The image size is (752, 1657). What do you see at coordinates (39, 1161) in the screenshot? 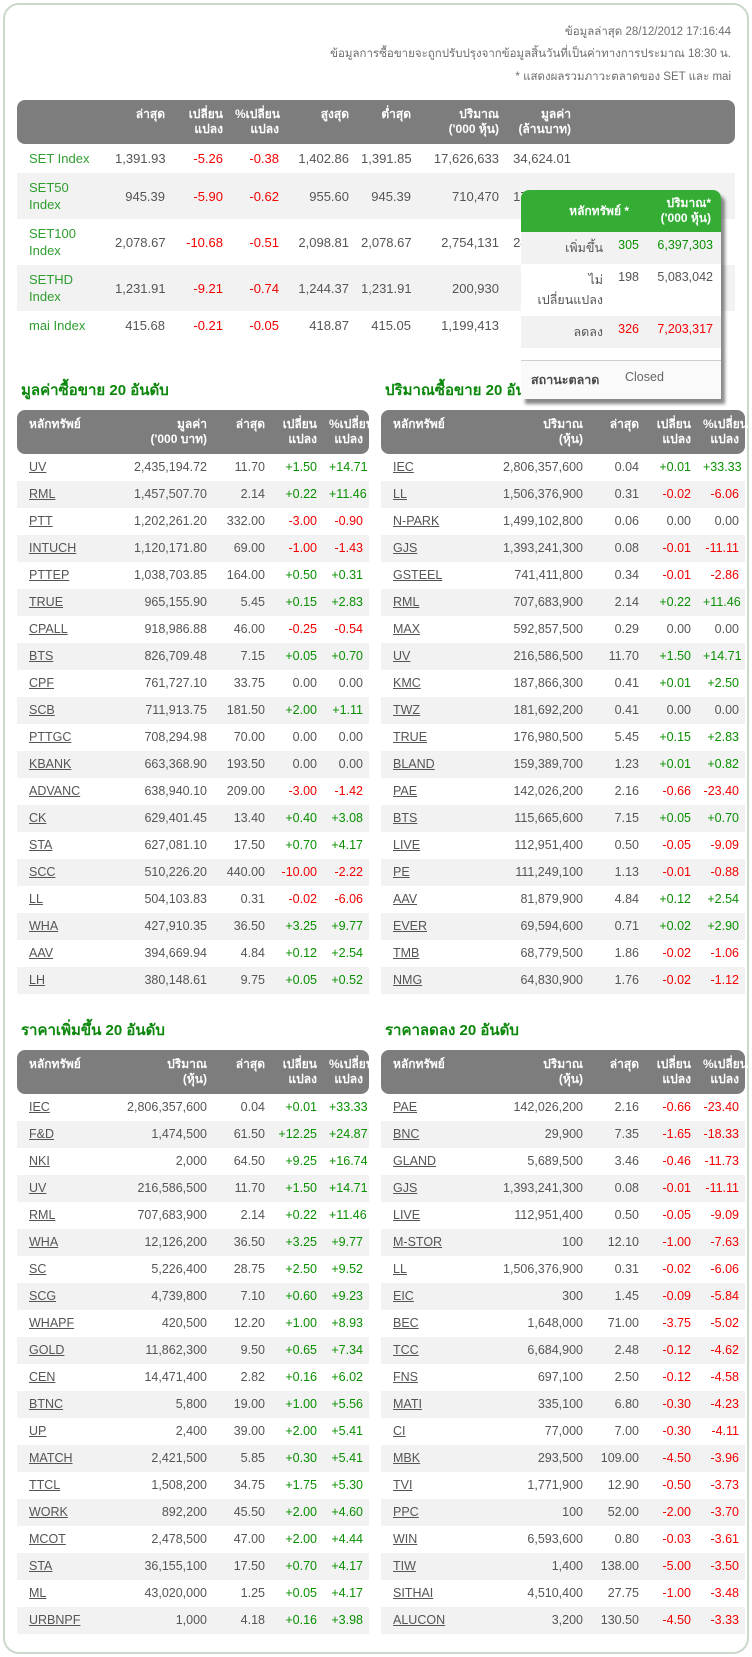
I see `stock-symbol-link: NKI` at bounding box center [39, 1161].